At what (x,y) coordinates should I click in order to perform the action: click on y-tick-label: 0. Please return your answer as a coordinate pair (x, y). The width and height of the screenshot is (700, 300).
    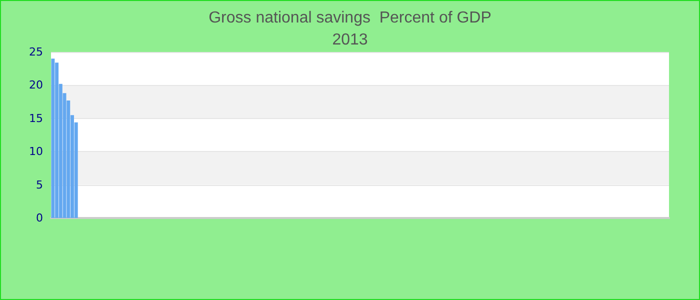
    Looking at the image, I should click on (39, 218).